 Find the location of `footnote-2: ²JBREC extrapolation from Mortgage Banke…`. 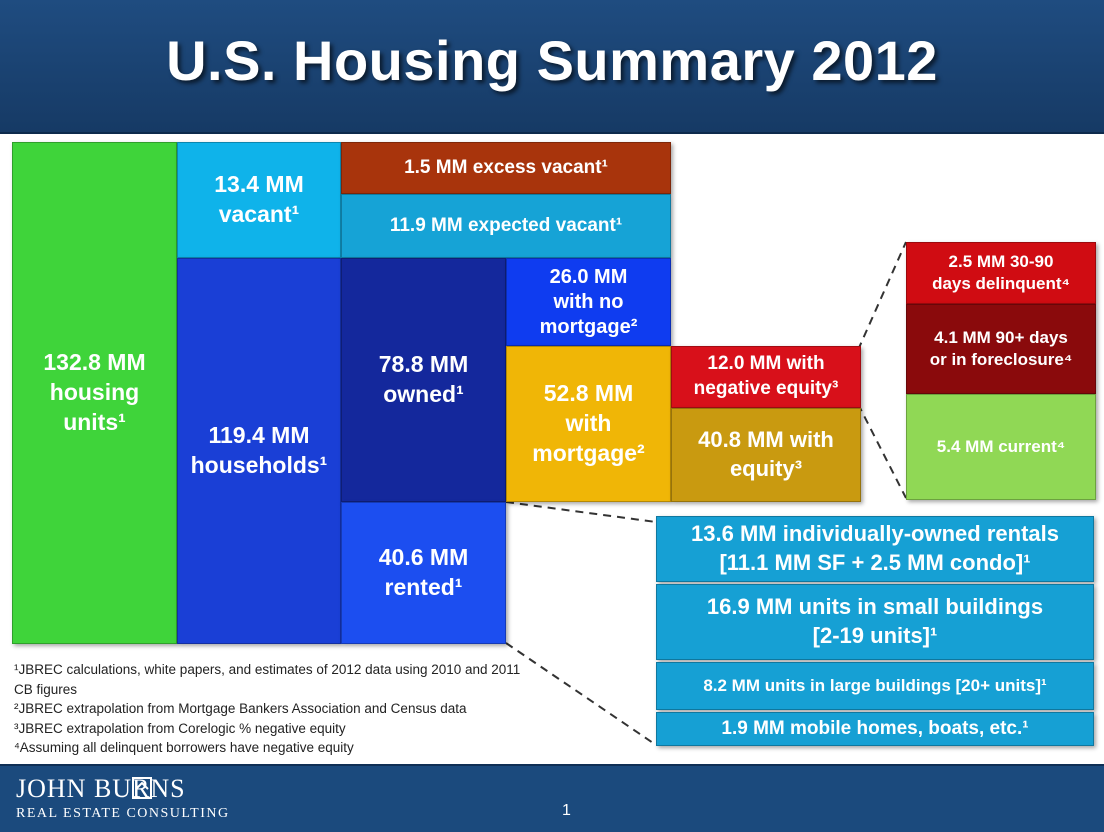

footnote-2: ²JBREC extrapolation from Mortgage Banke… is located at coordinates (240, 709).